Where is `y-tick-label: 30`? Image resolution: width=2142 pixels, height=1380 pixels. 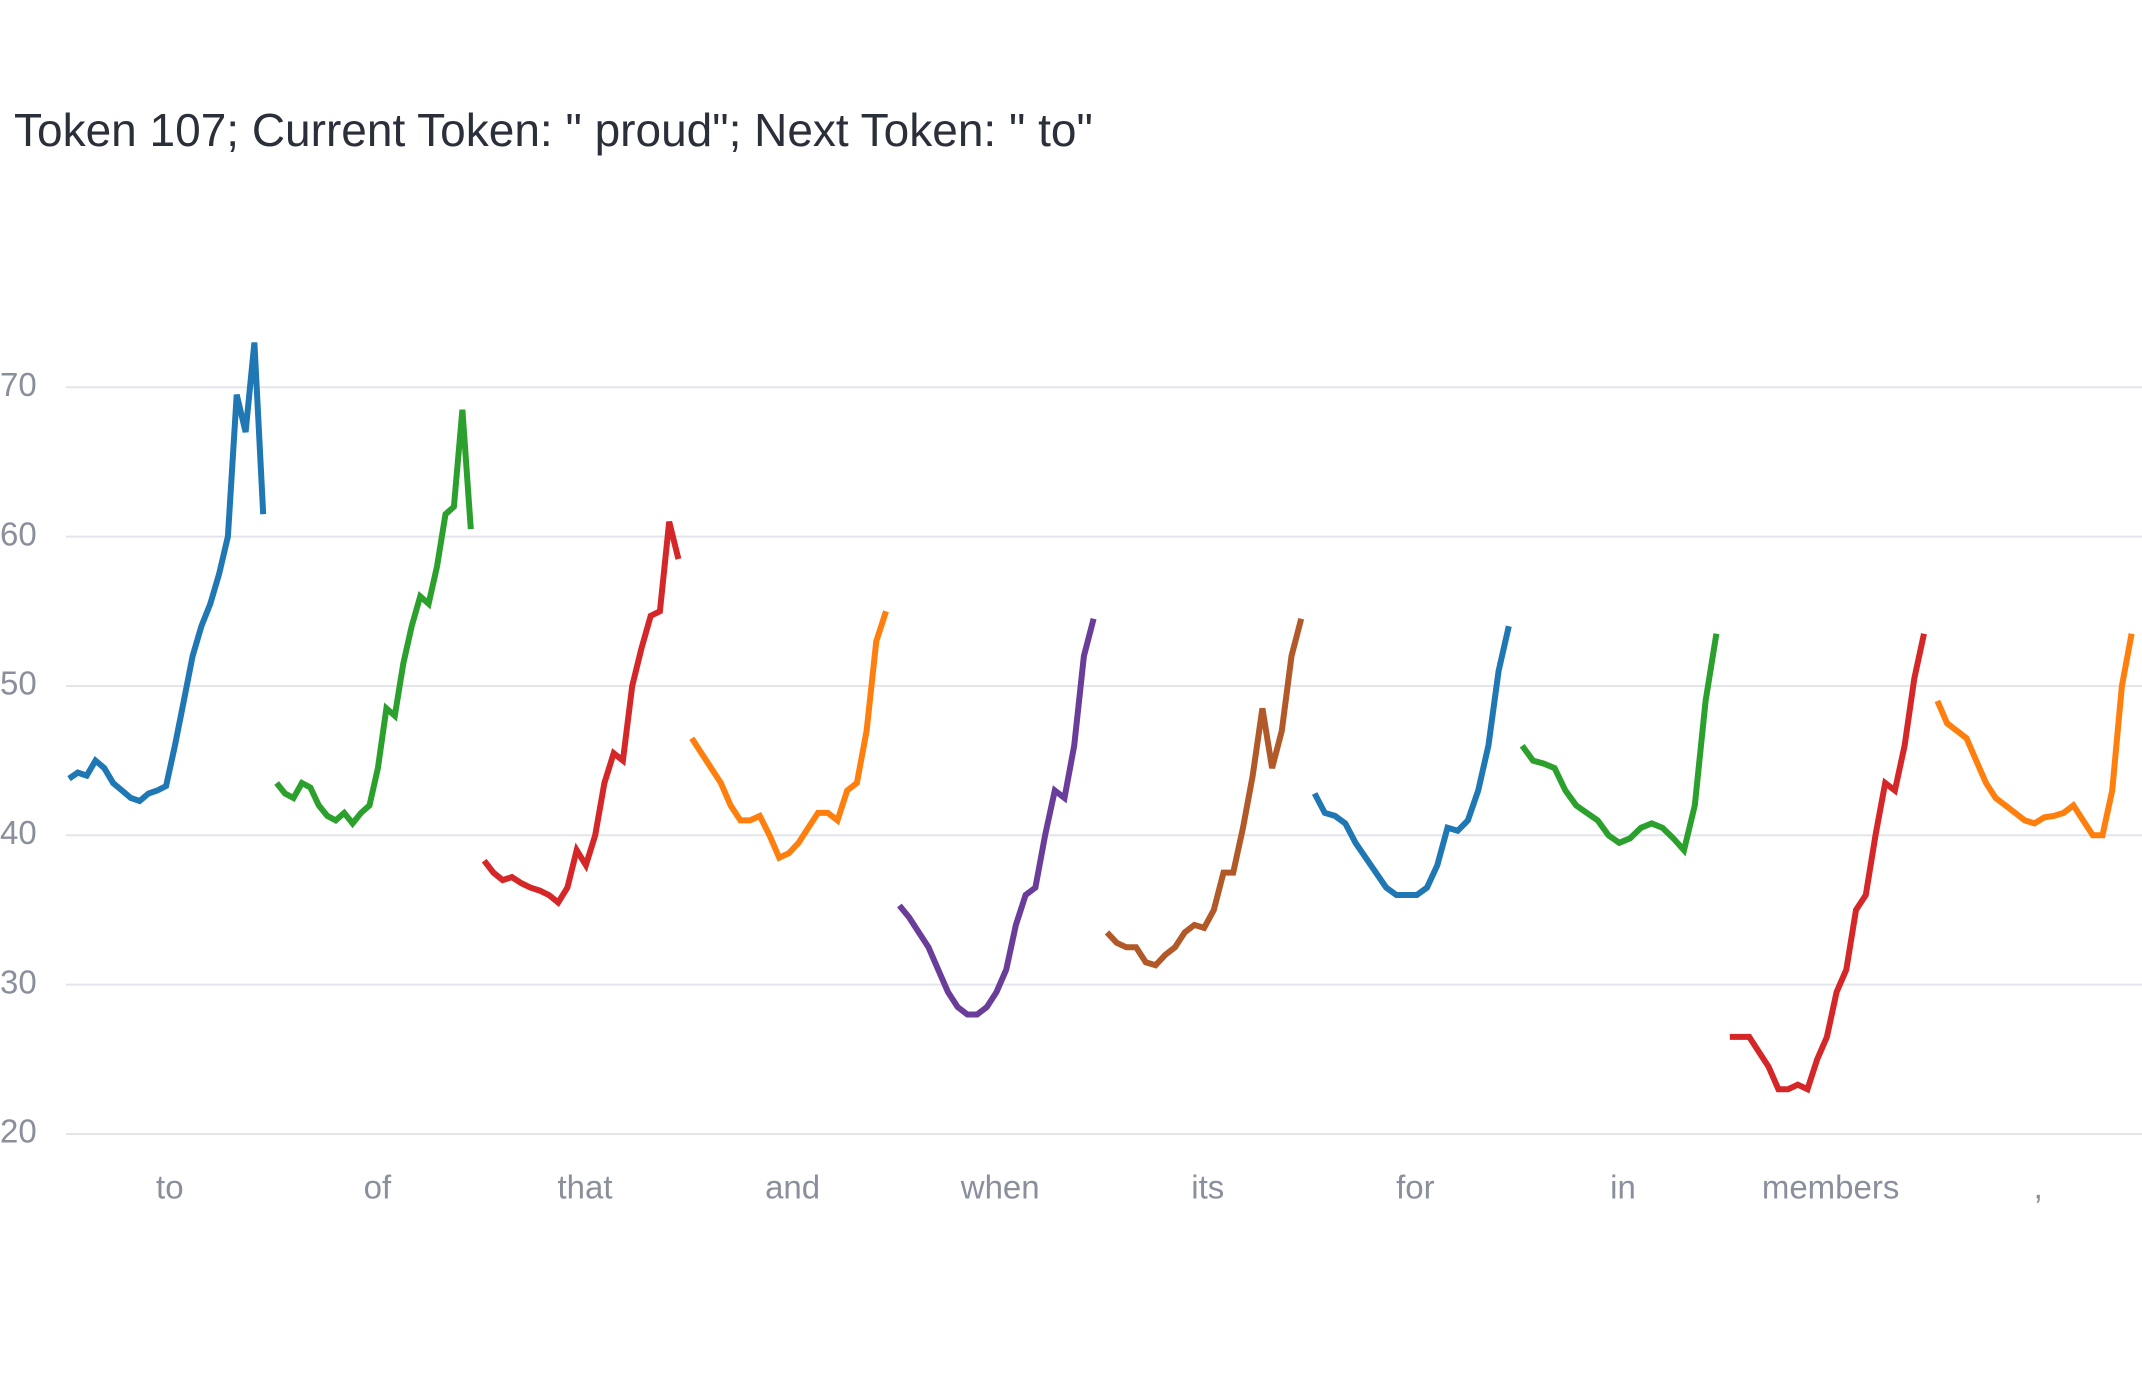 y-tick-label: 30 is located at coordinates (18, 981).